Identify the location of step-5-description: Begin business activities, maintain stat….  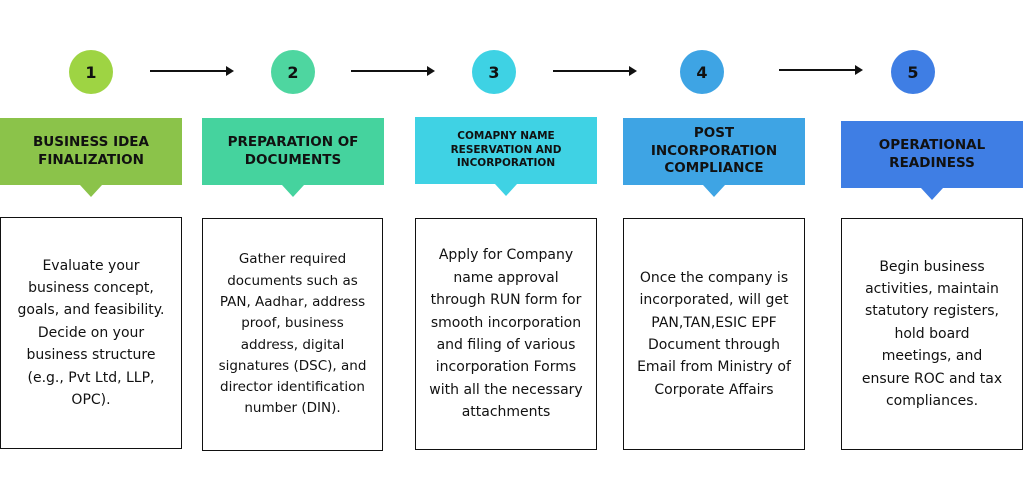
(932, 333).